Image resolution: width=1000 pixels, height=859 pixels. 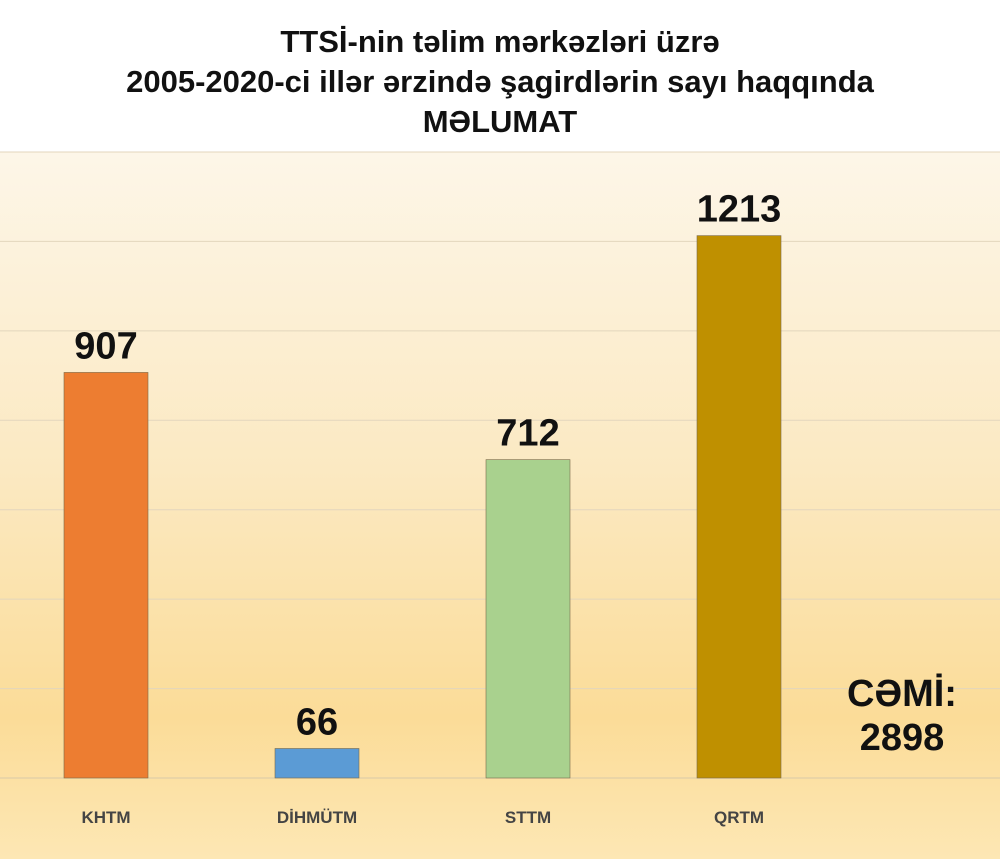 What do you see at coordinates (902, 716) in the screenshot?
I see `total-annotation: CƏMİ: 2898` at bounding box center [902, 716].